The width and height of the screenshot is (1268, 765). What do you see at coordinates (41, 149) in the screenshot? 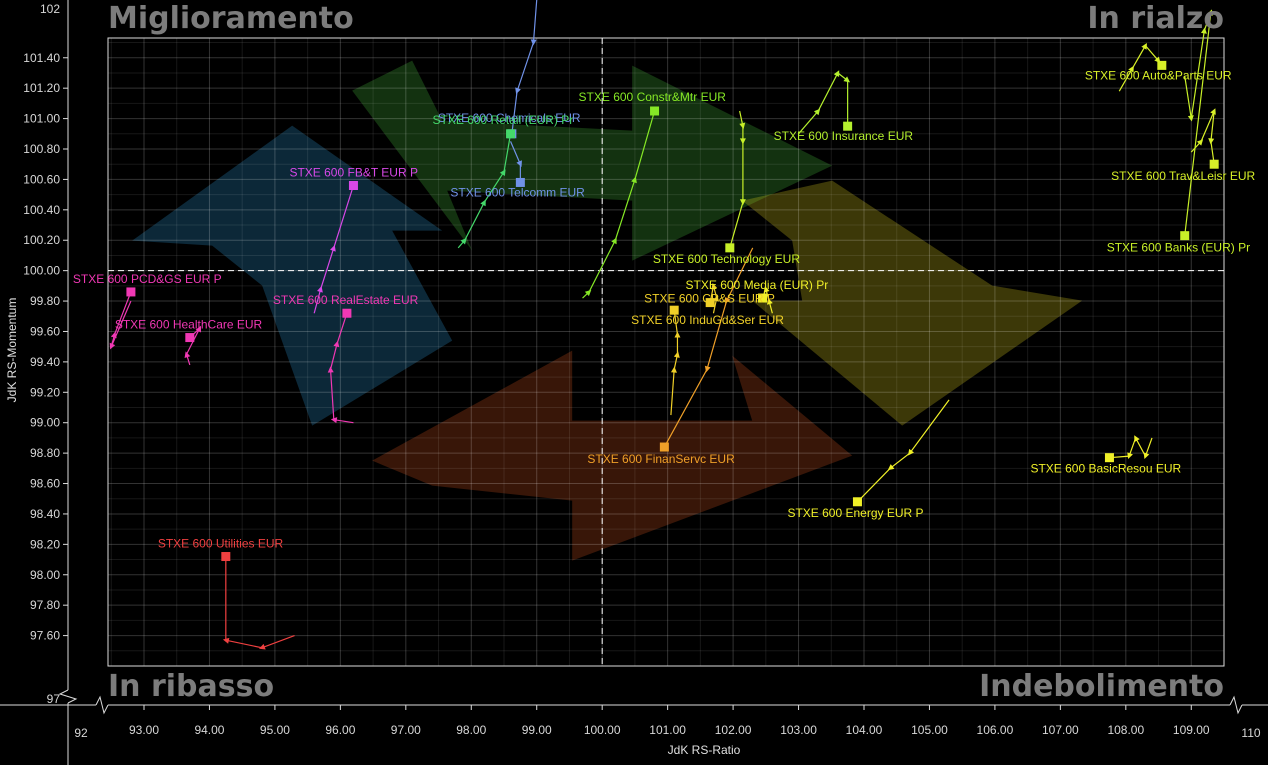
I see `y-tick-label: 100.80` at bounding box center [41, 149].